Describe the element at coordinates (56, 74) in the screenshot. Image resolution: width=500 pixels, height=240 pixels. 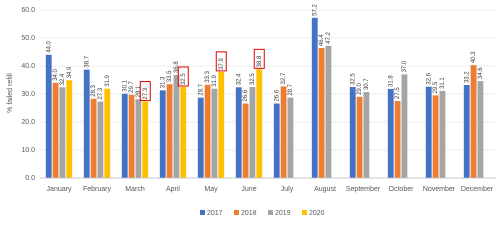
I see `value-label: 34.0` at that location.